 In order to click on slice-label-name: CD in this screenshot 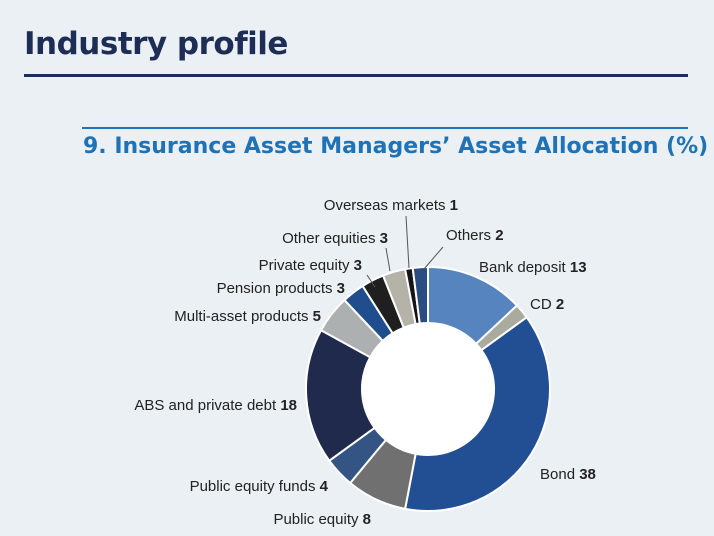, I will do `click(543, 304)`.